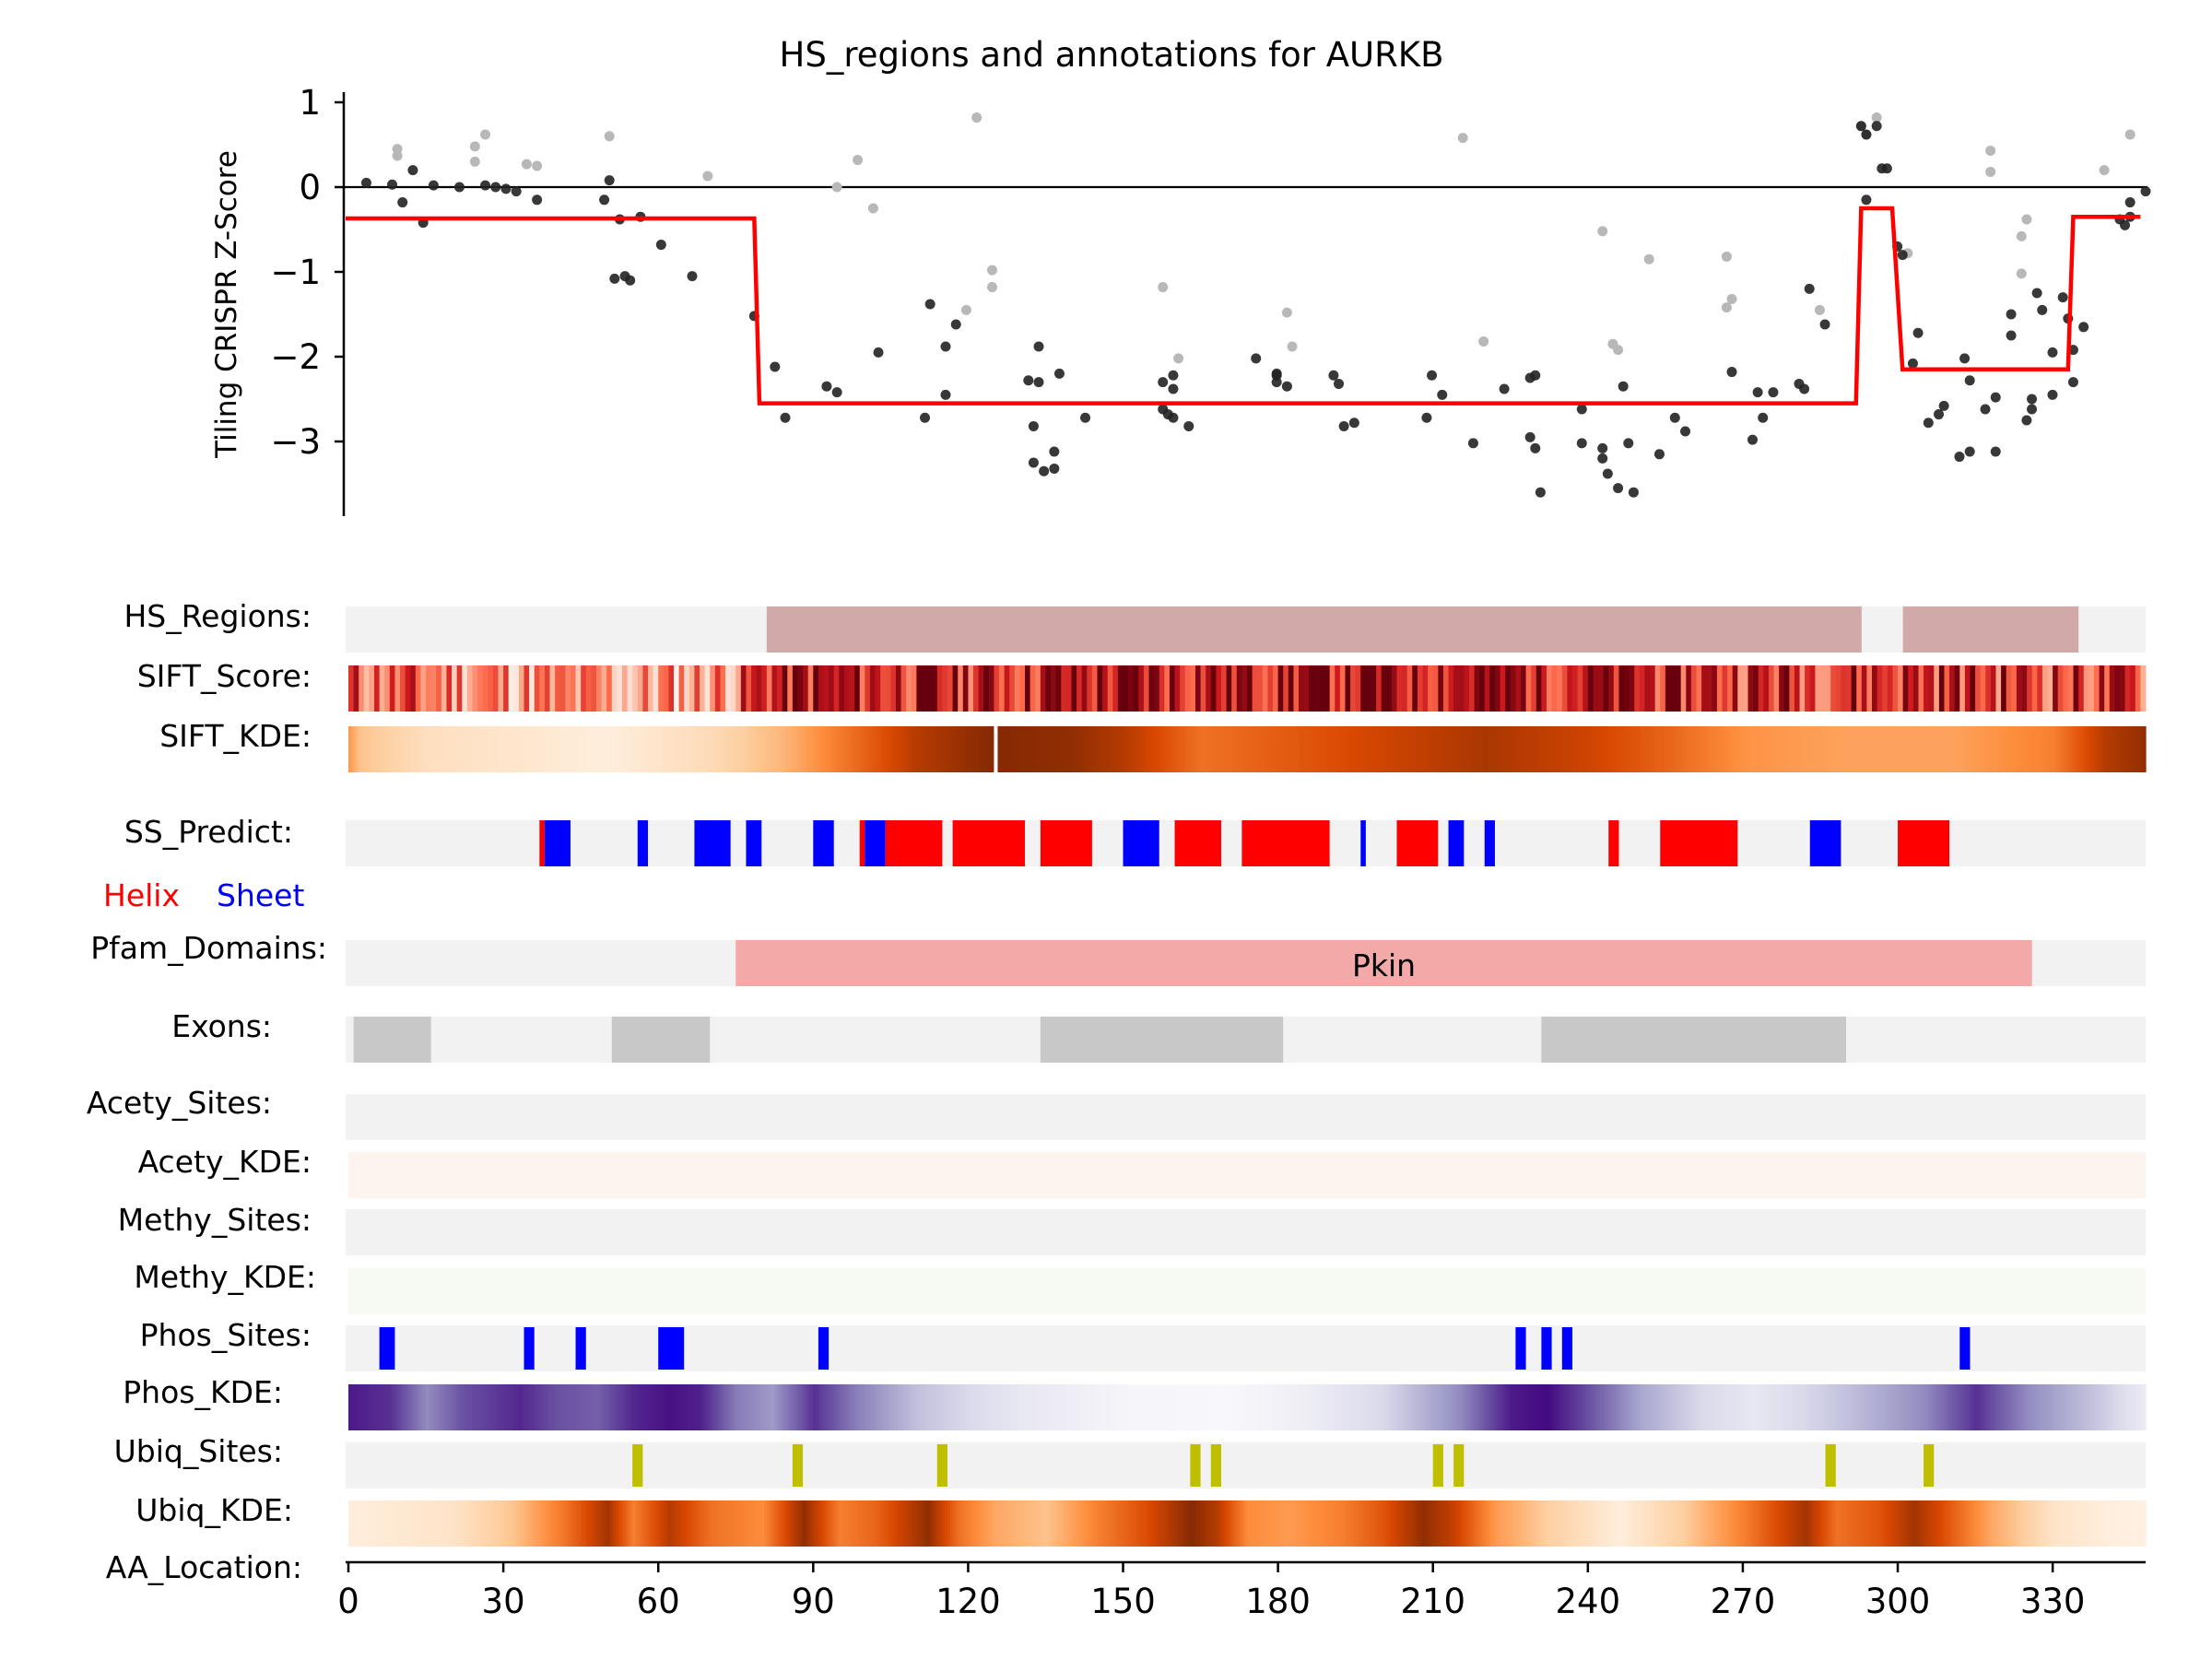 This screenshot has height=1659, width=2212. I want to click on exons-segment, so click(392, 1040).